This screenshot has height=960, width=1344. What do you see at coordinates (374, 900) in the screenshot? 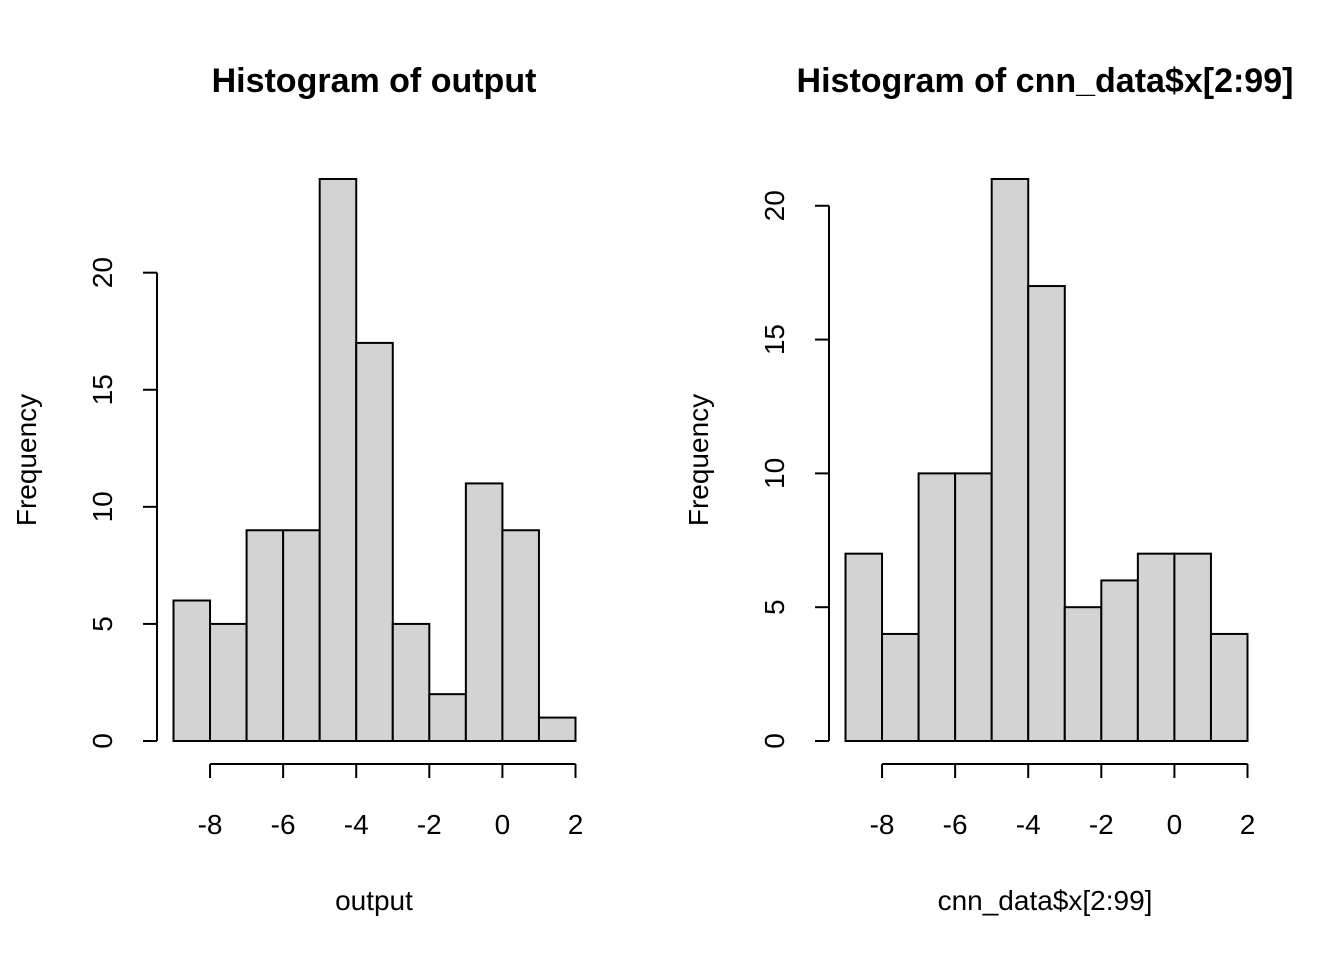
I see `x-axis-label: output` at bounding box center [374, 900].